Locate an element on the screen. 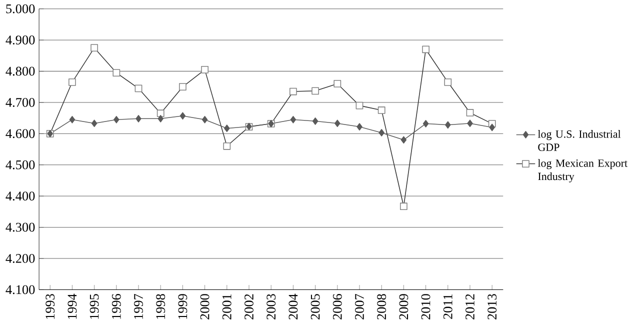 The height and width of the screenshot is (323, 642). x-tick-label: 1995 is located at coordinates (94, 307).